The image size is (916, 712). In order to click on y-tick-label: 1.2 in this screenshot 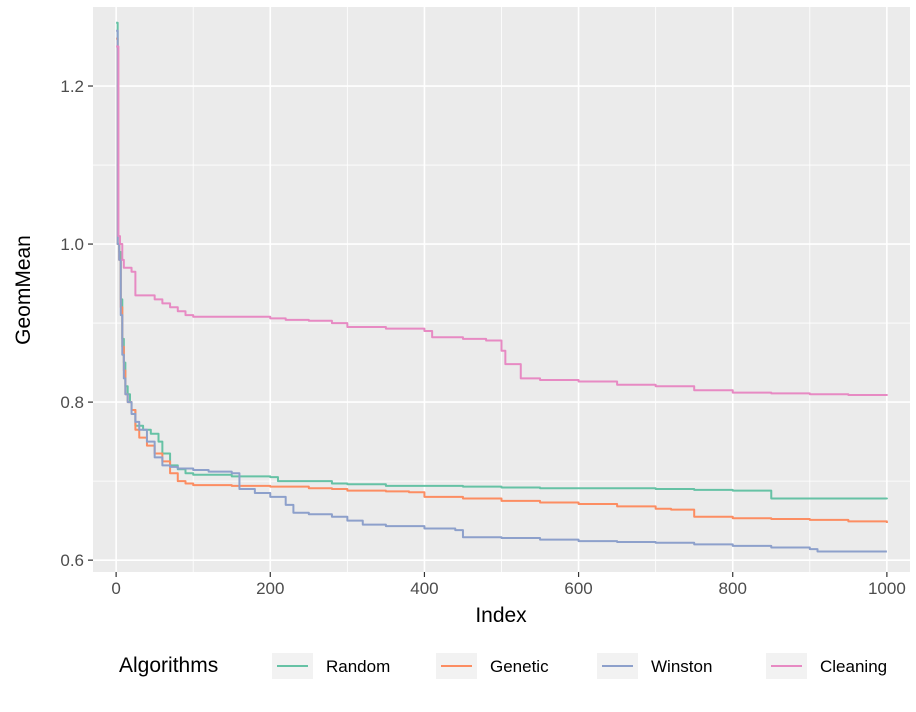, I will do `click(72, 86)`.